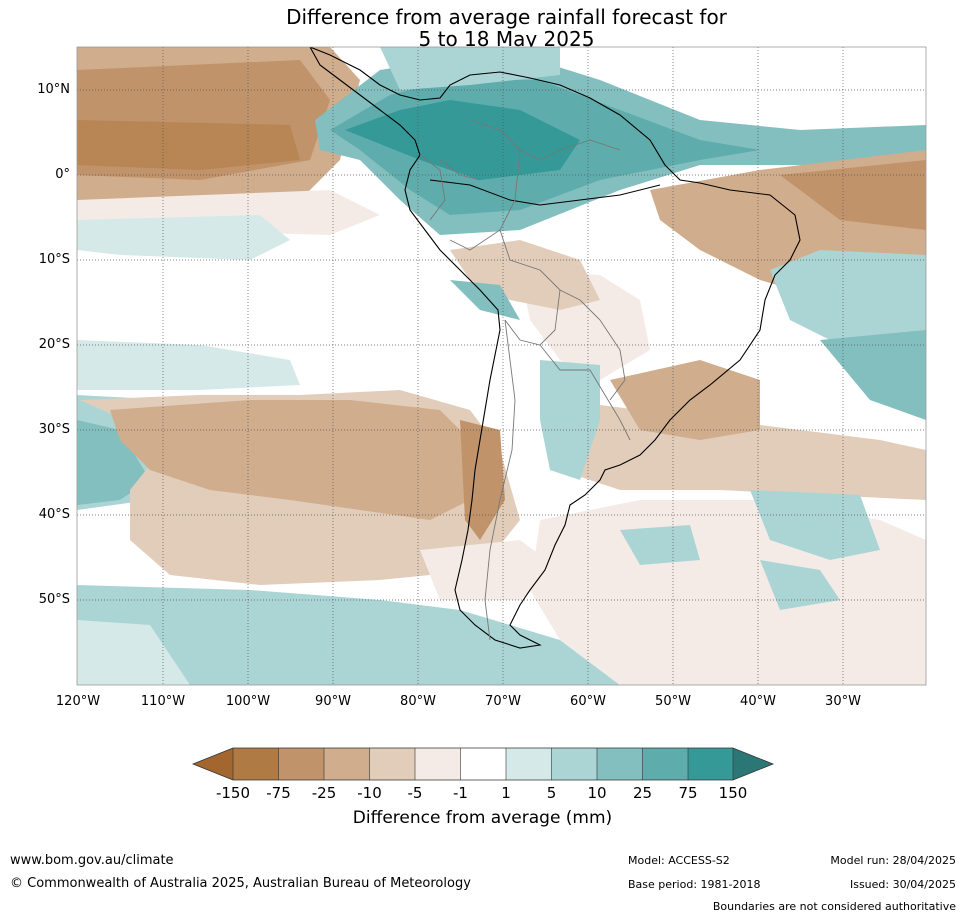  I want to click on colorbar-tick-1: -75, so click(278, 793).